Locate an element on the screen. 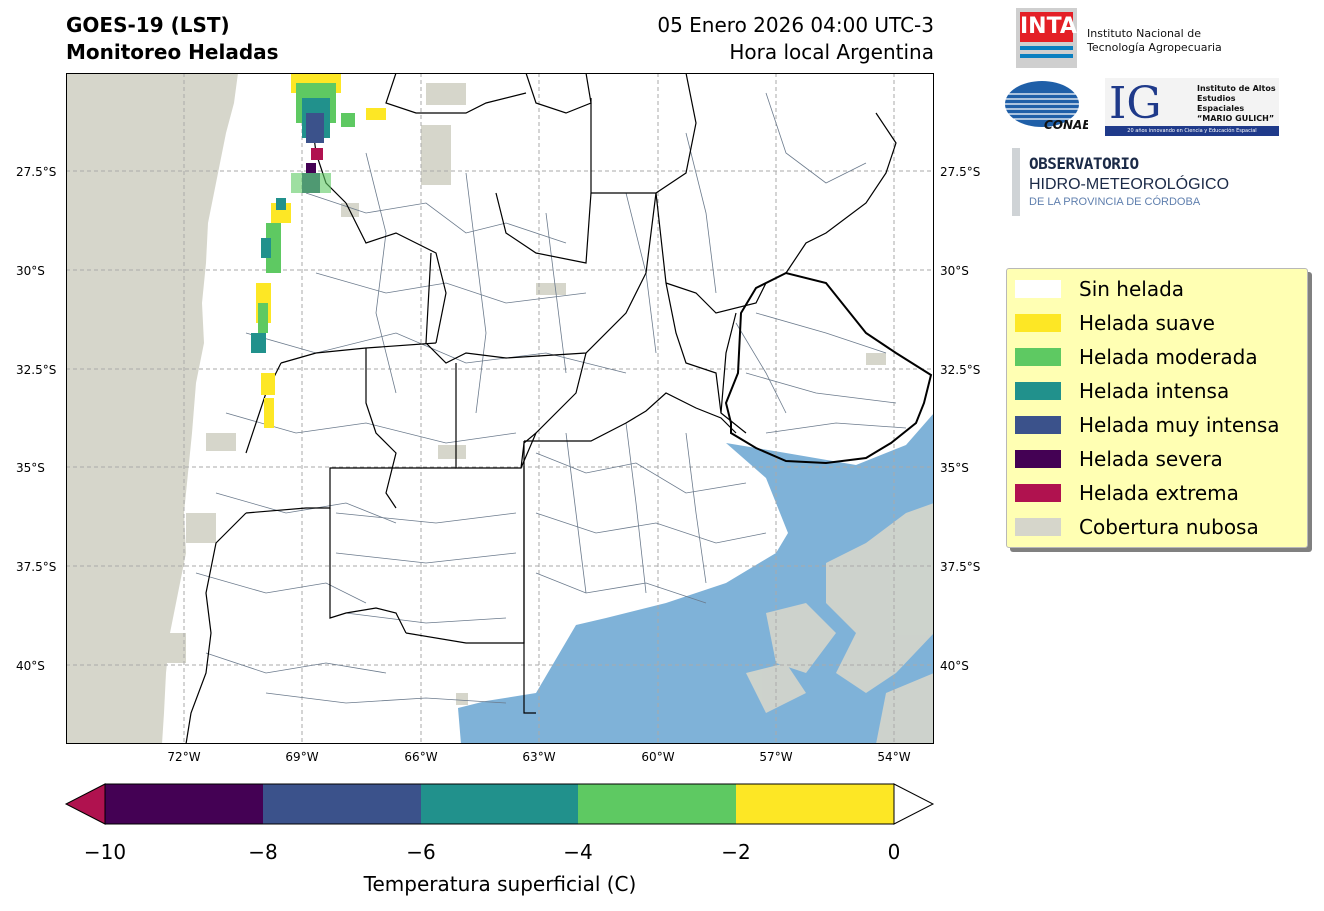  lon-label: 66°W is located at coordinates (421, 757).